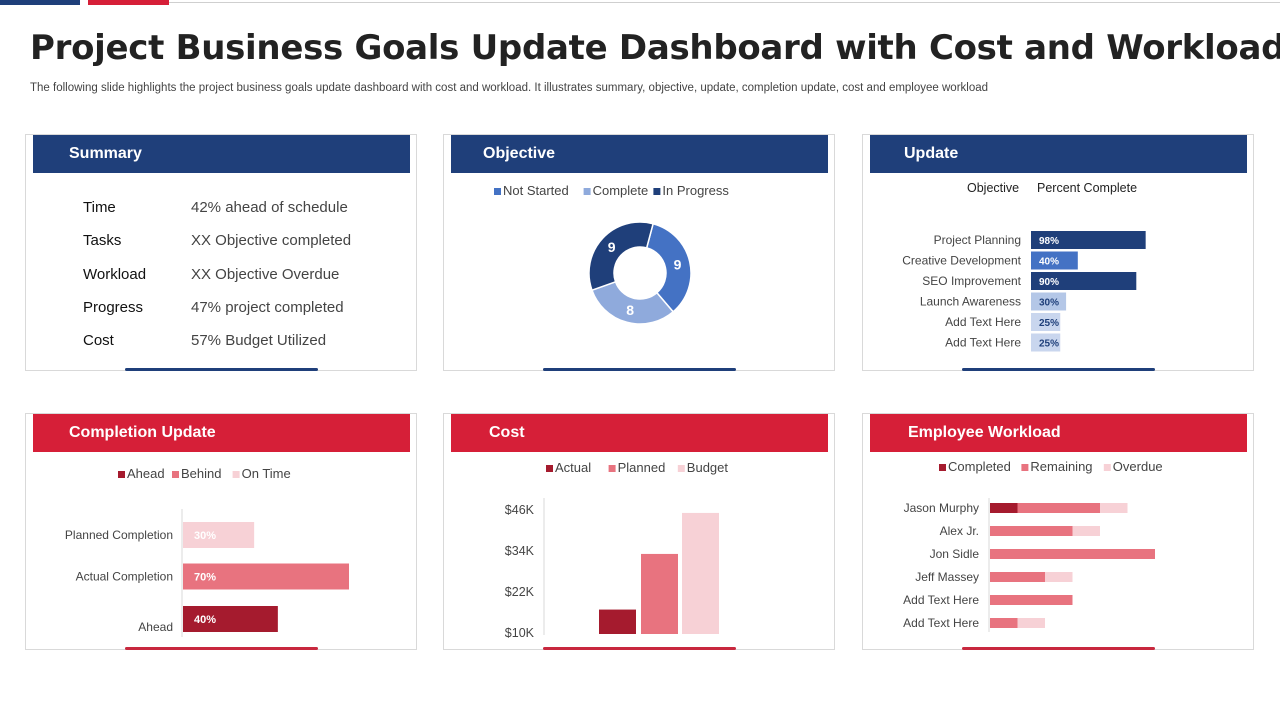 The width and height of the screenshot is (1280, 720). What do you see at coordinates (155, 627) in the screenshot?
I see `completion-category-label: Ahead` at bounding box center [155, 627].